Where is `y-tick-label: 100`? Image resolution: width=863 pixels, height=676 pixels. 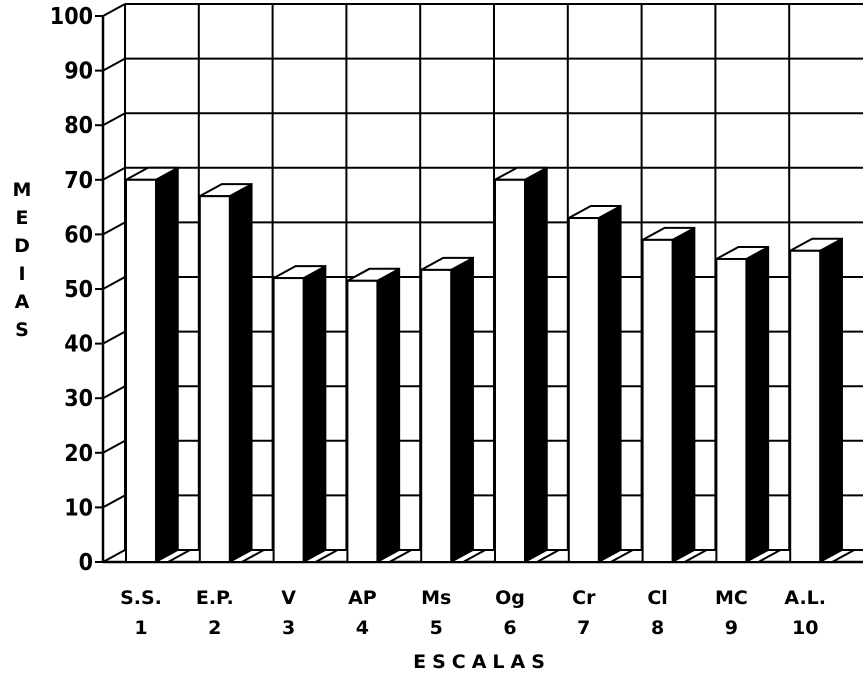
y-tick-label: 100 is located at coordinates (71, 17).